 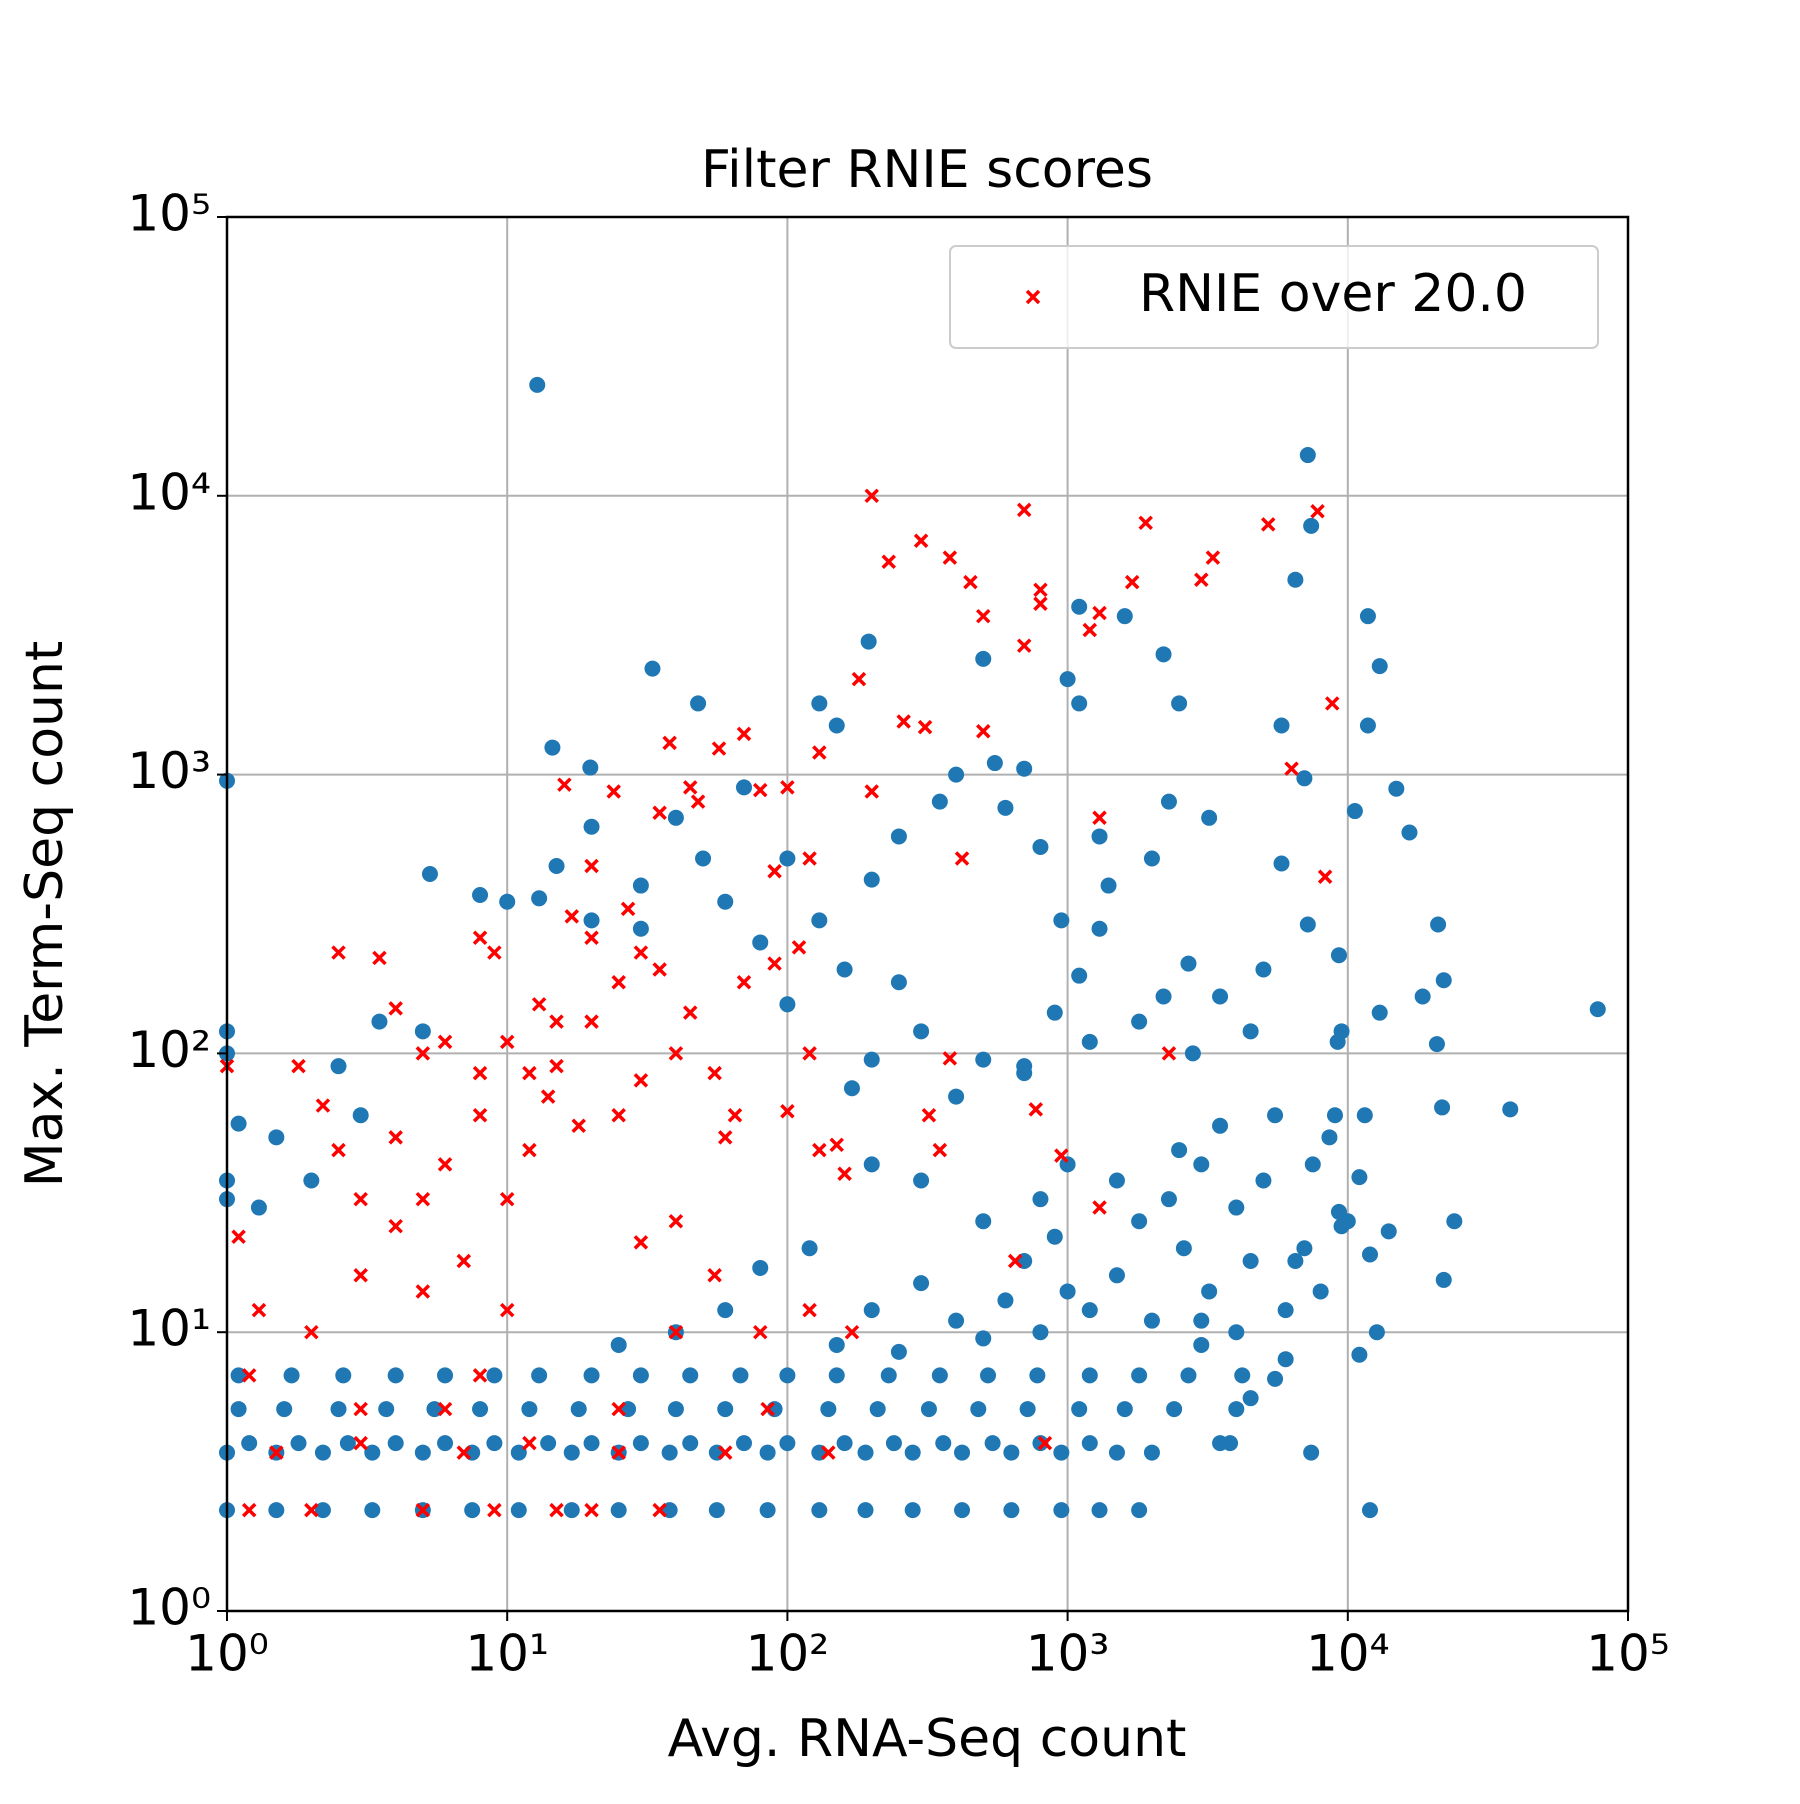 What do you see at coordinates (927, 170) in the screenshot?
I see `chart-title: Filter RNIE scores` at bounding box center [927, 170].